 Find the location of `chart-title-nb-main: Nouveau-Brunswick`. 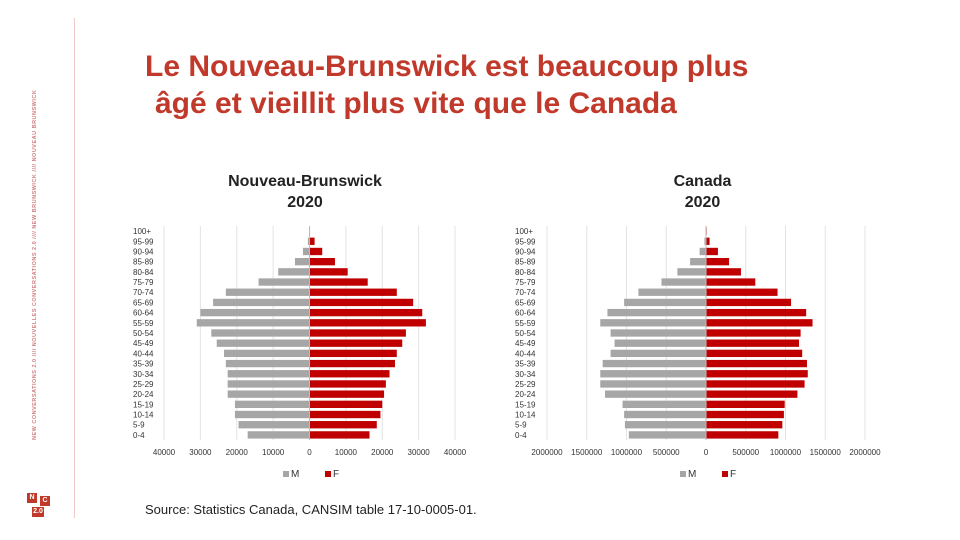

chart-title-nb-main: Nouveau-Brunswick is located at coordinates (305, 181).